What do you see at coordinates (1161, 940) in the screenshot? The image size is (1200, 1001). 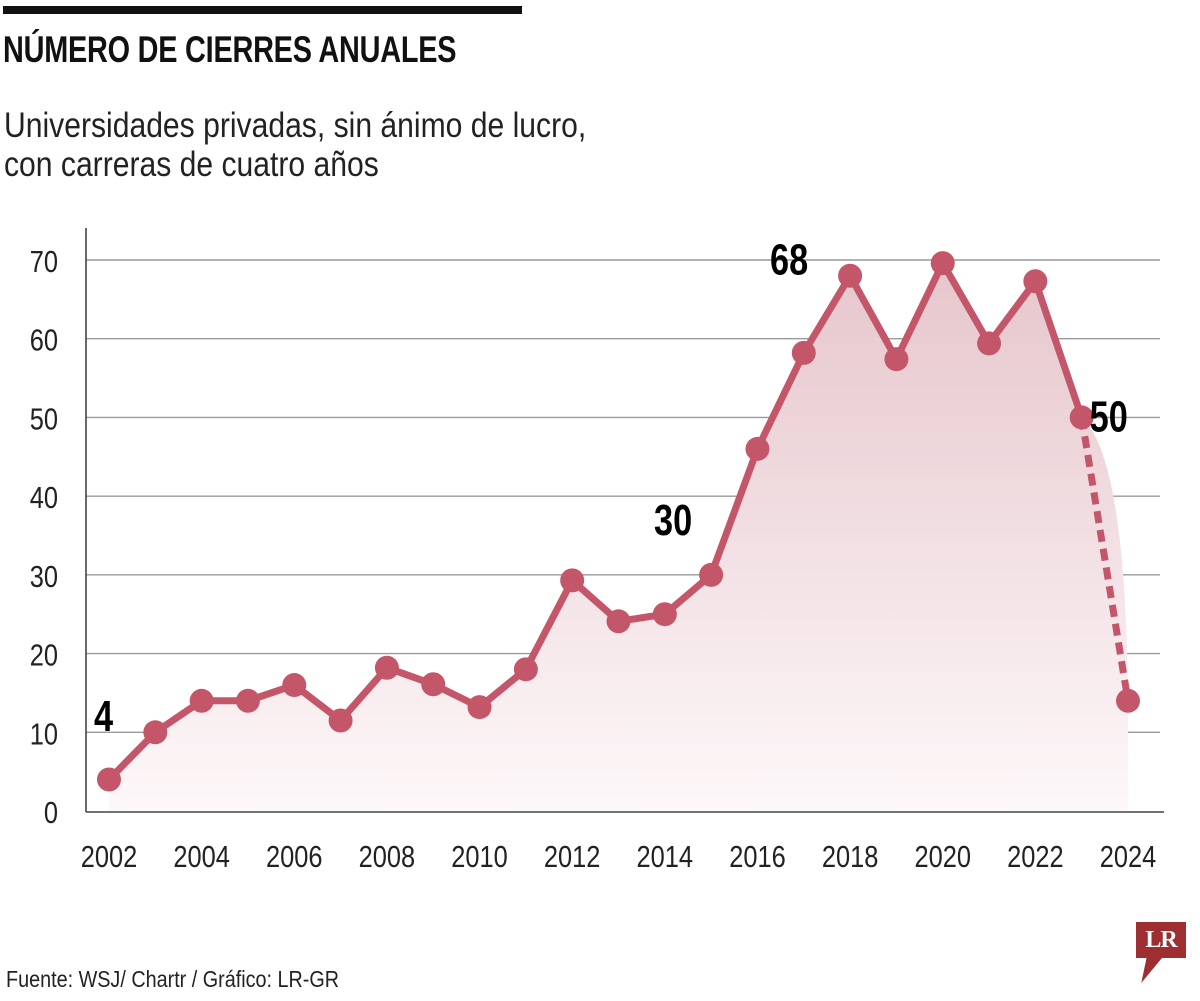 I see `logo-text: LR` at bounding box center [1161, 940].